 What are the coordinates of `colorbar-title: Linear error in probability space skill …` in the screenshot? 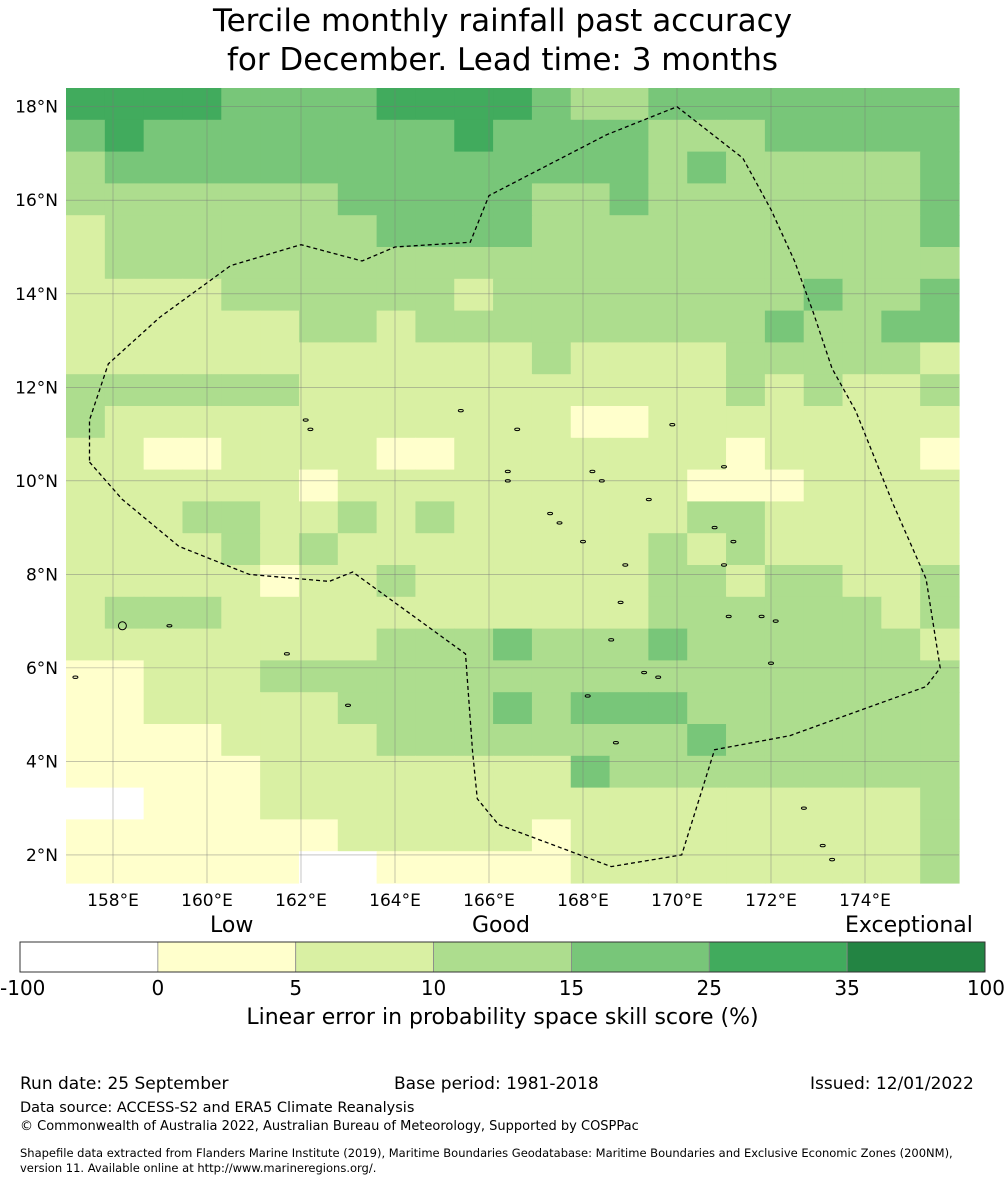 It's located at (502, 1017).